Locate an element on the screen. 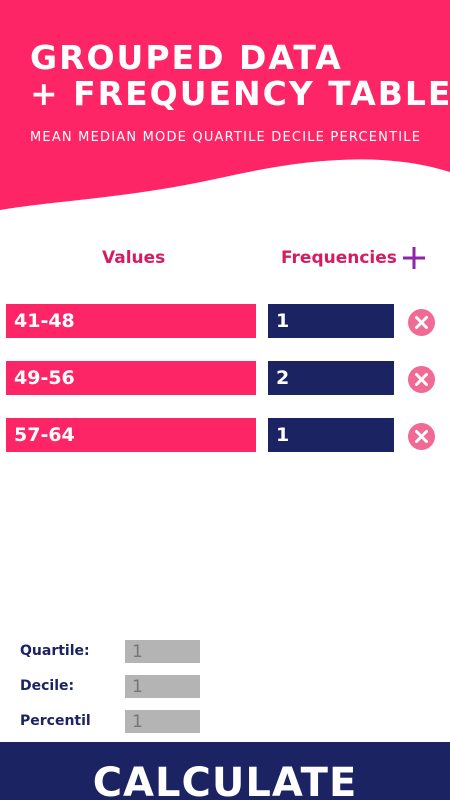 The width and height of the screenshot is (450, 800). app-title: GROUPED DATA + FREQUENCY TABLE is located at coordinates (240, 76).